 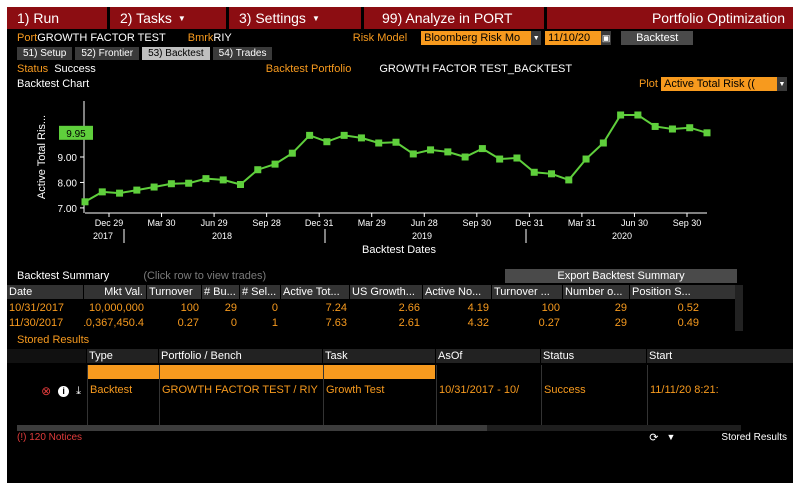 I want to click on col-mkt-val: Mkt Val., so click(x=115, y=292).